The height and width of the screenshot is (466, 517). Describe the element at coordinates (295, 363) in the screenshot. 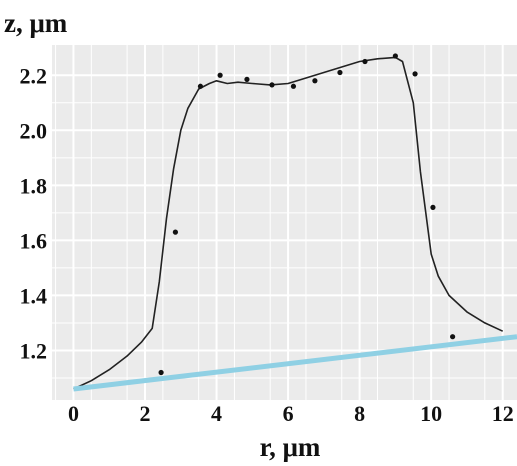

I see `baseline-line` at that location.